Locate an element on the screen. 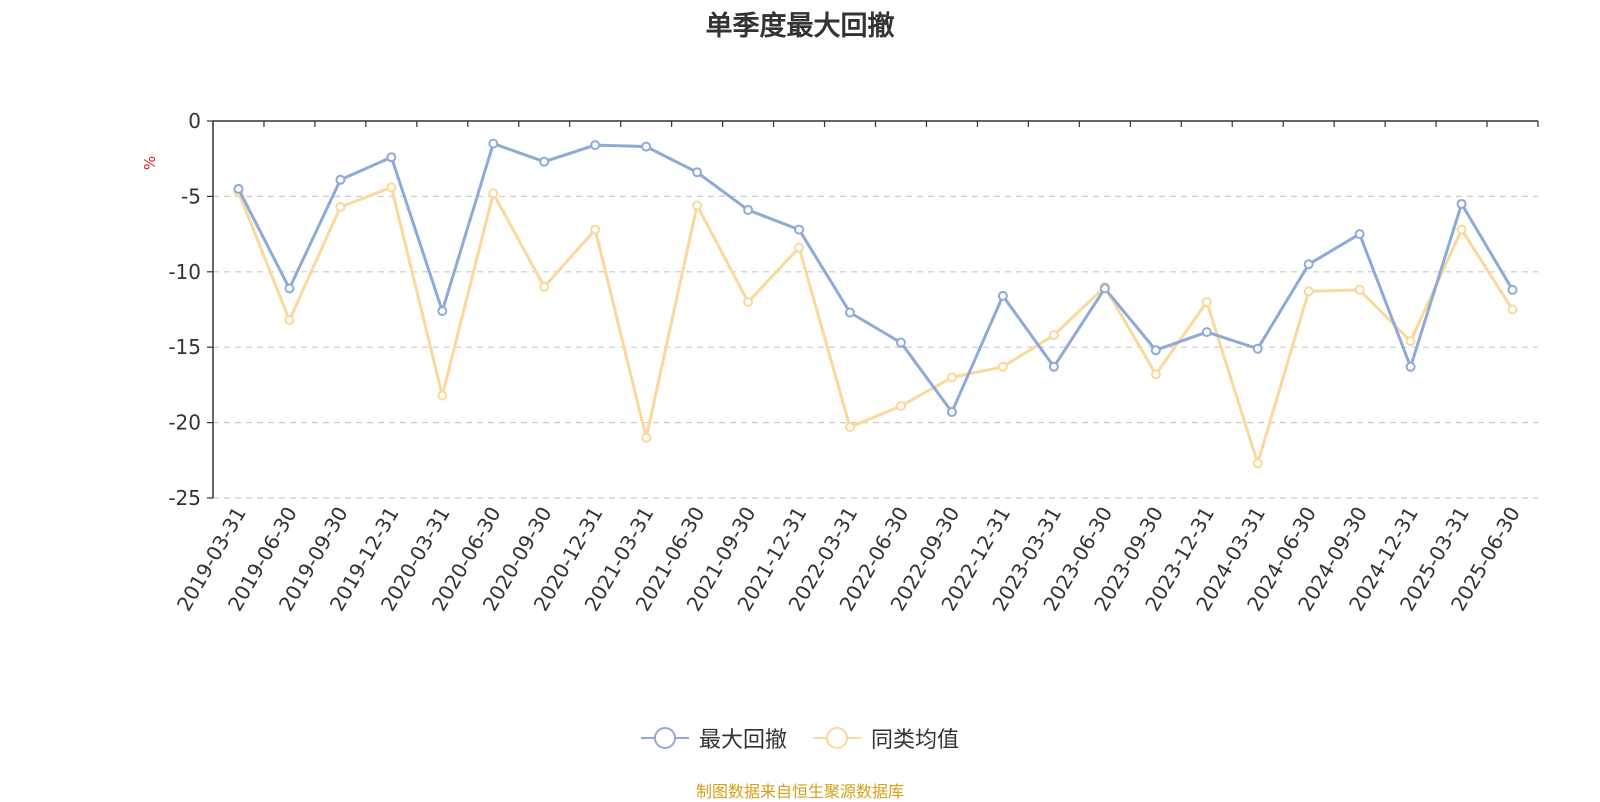 The width and height of the screenshot is (1600, 802). chart-title: 单季度最大回撤 is located at coordinates (800, 26).